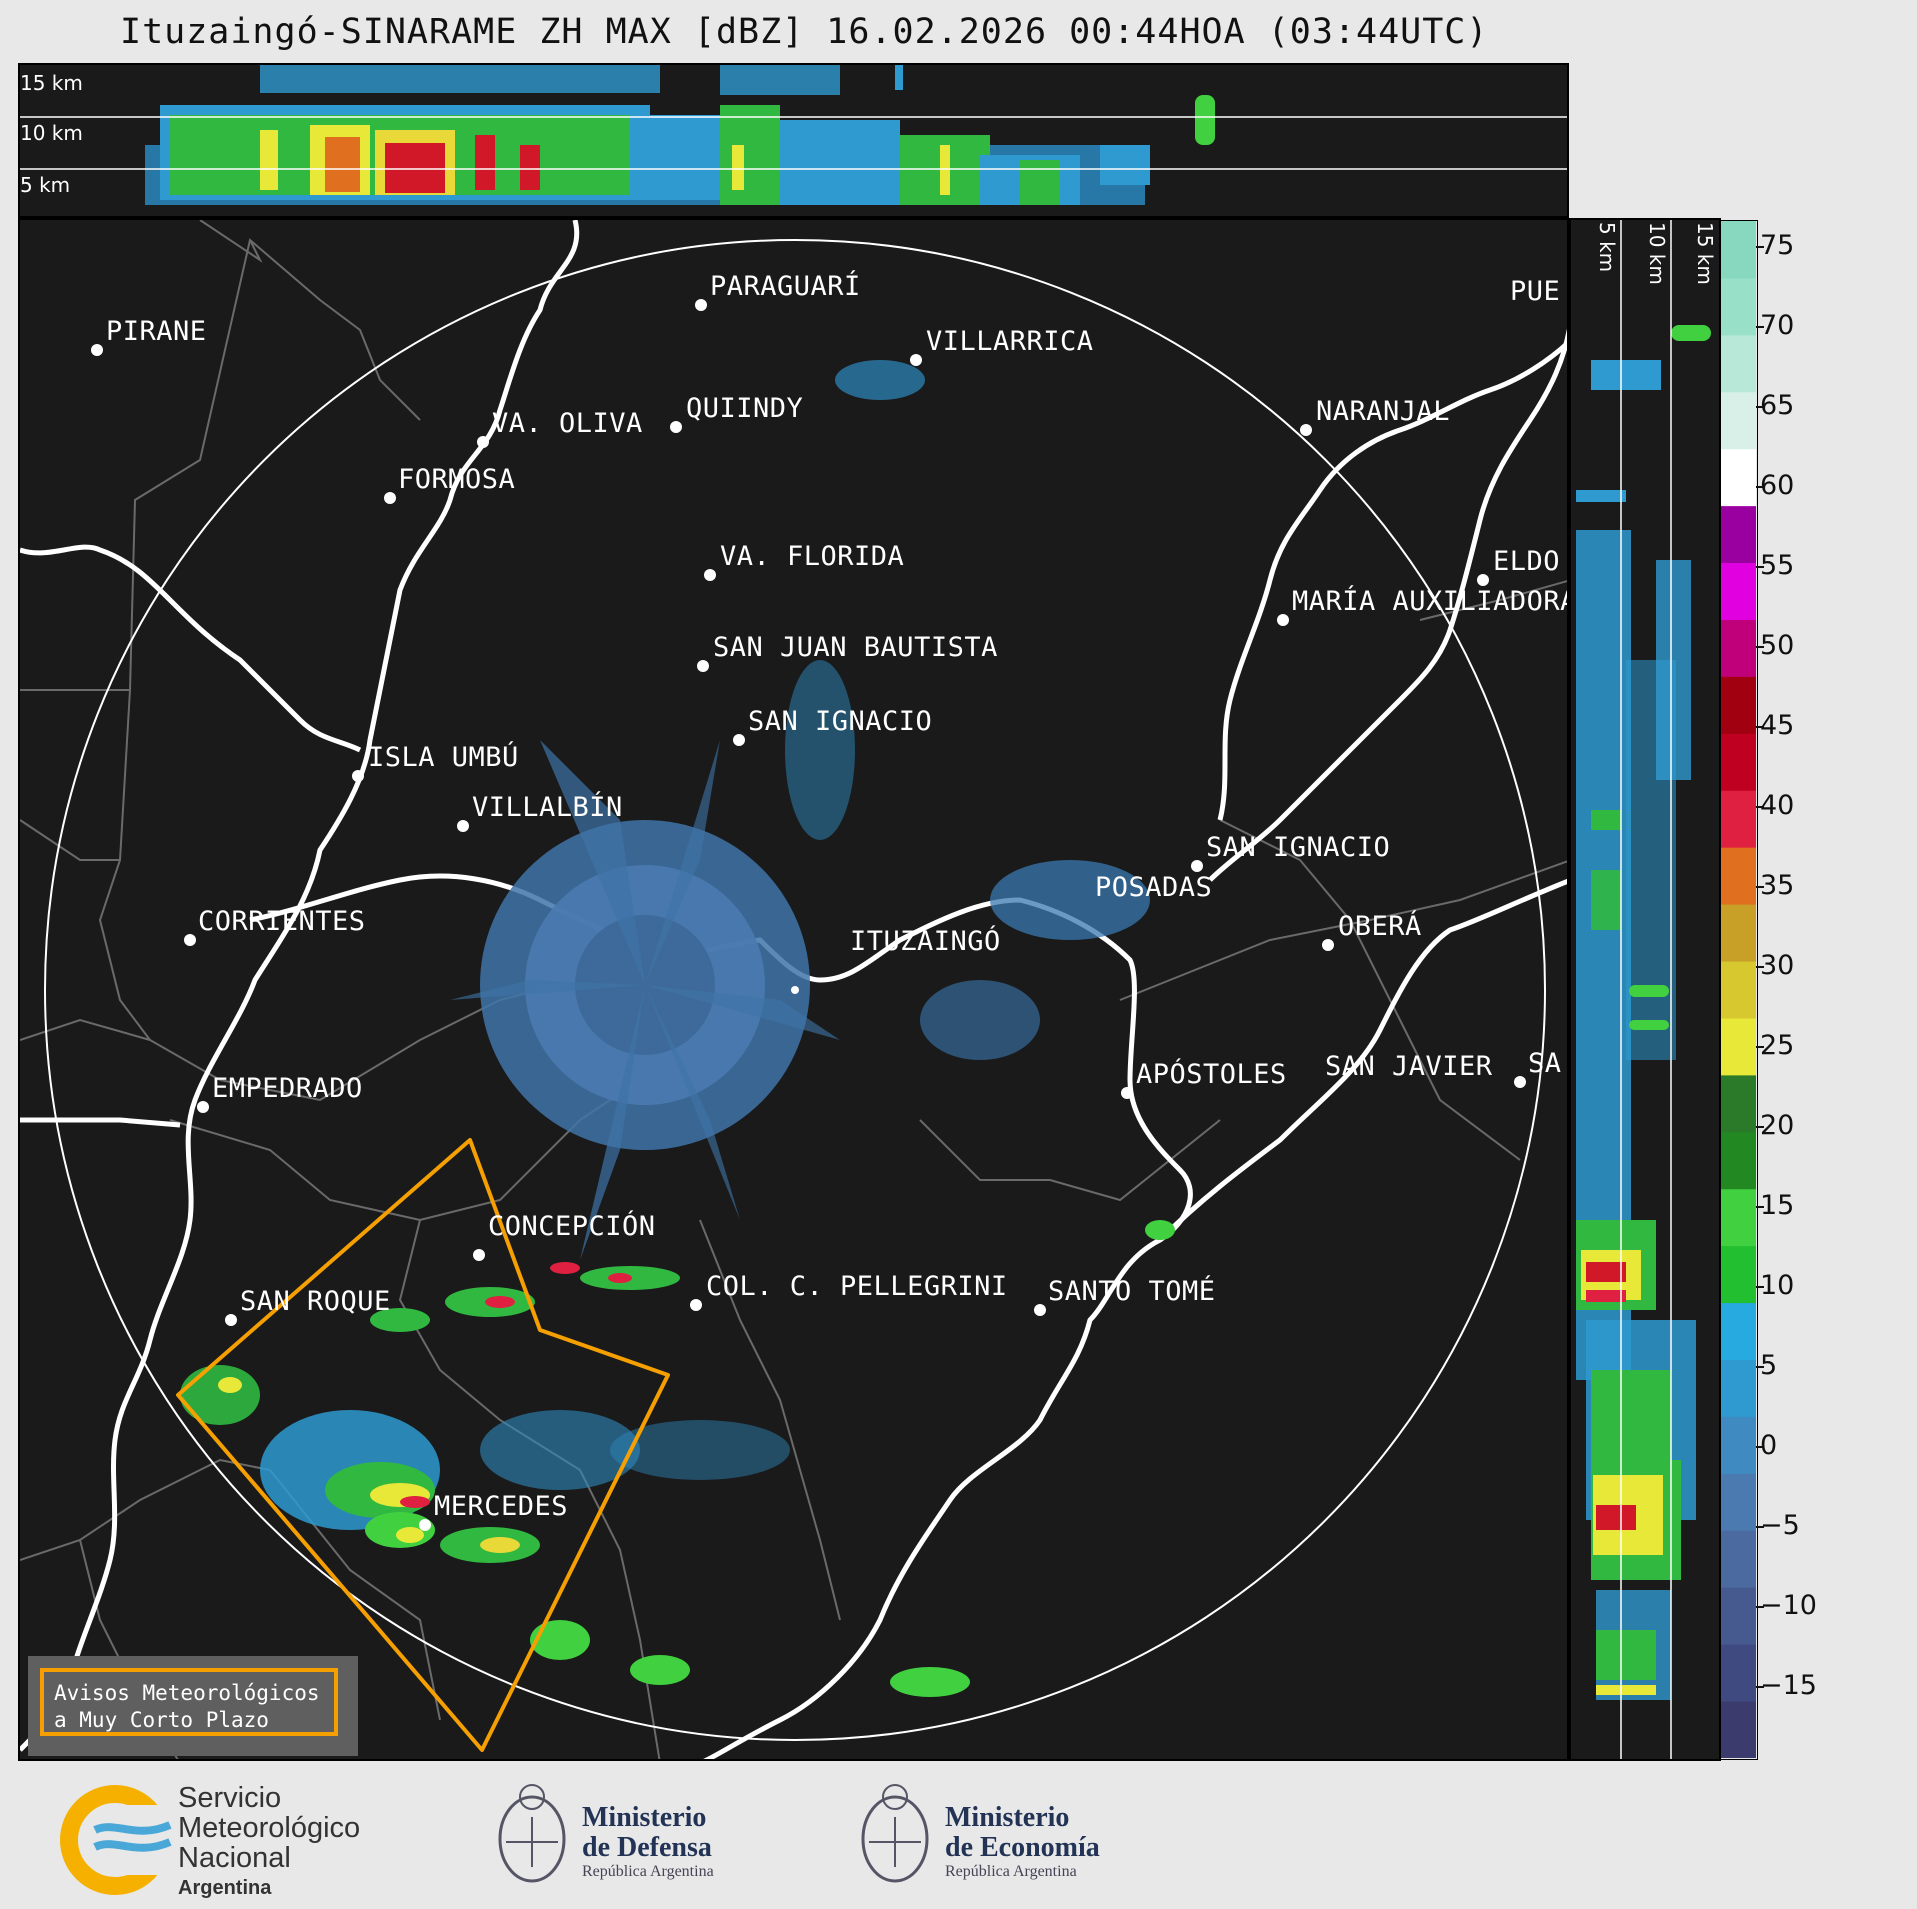 Image resolution: width=1917 pixels, height=1909 pixels. What do you see at coordinates (1775, 565) in the screenshot?
I see `cb-tick-55: 55` at bounding box center [1775, 565].